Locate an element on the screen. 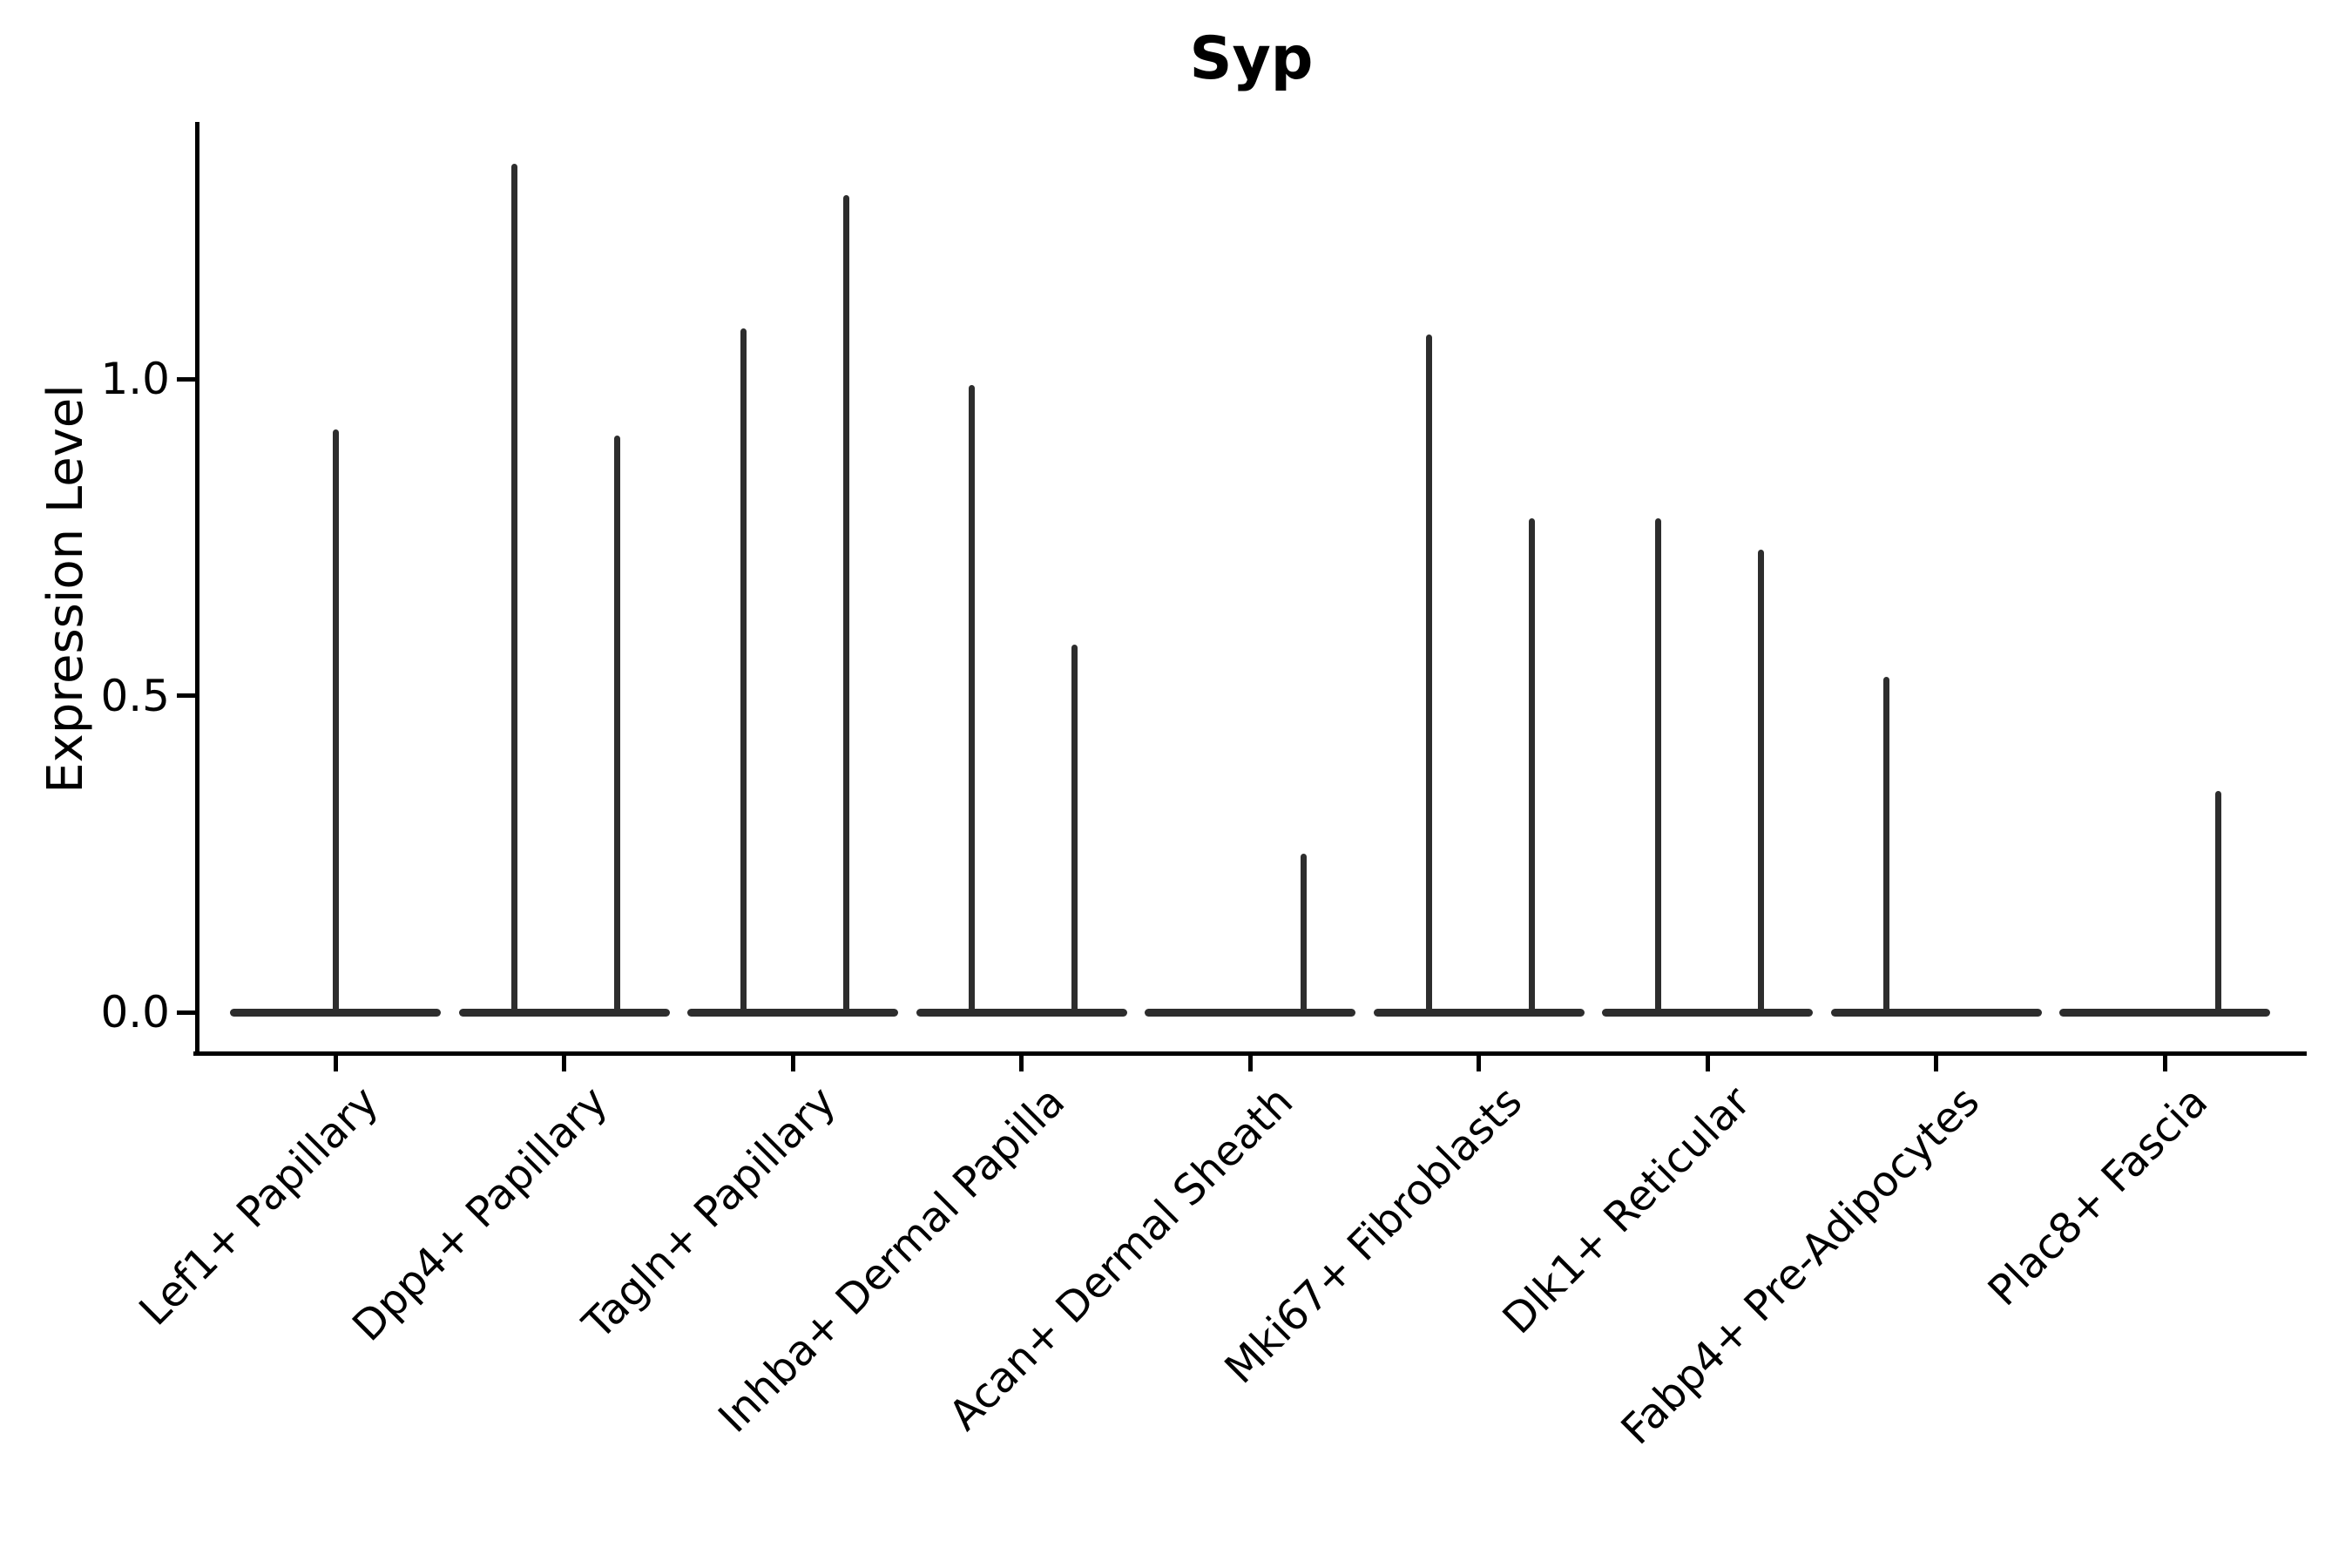  y-tick-label: 0.0 is located at coordinates (135, 1012).